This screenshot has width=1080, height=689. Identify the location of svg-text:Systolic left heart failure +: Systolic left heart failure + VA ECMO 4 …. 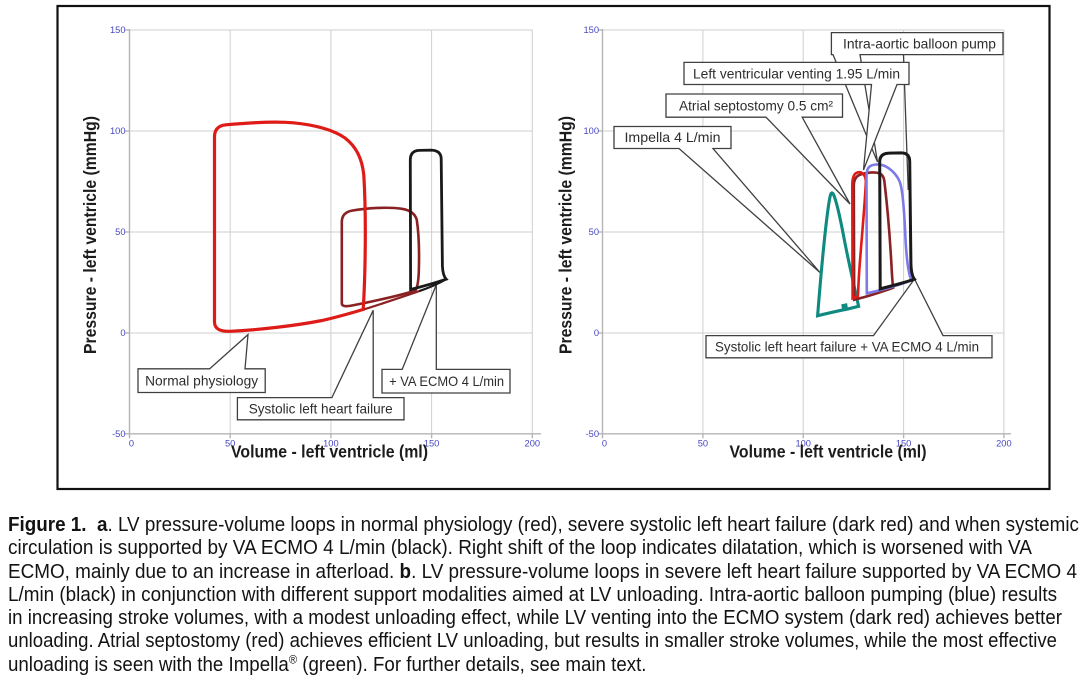
(847, 347).